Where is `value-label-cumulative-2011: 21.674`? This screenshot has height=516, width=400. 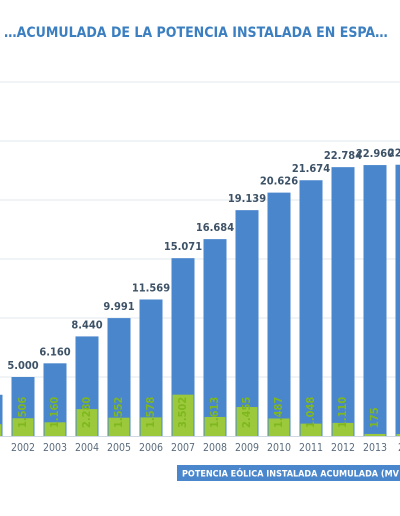
value-label-cumulative-2011: 21.674 is located at coordinates (311, 168).